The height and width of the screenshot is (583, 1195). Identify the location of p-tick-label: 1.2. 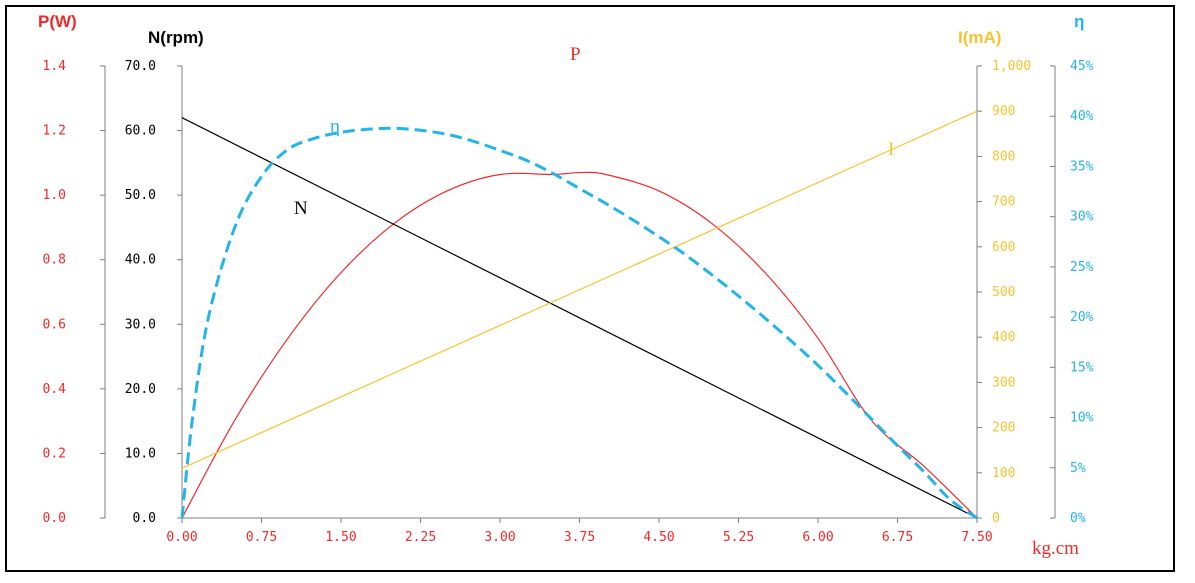
(54, 131).